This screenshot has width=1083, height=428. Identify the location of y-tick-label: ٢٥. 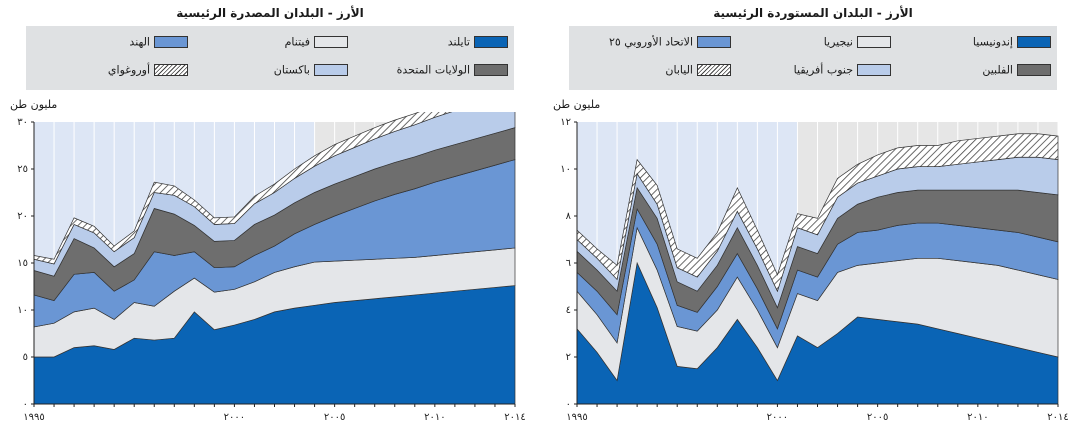
(22, 169).